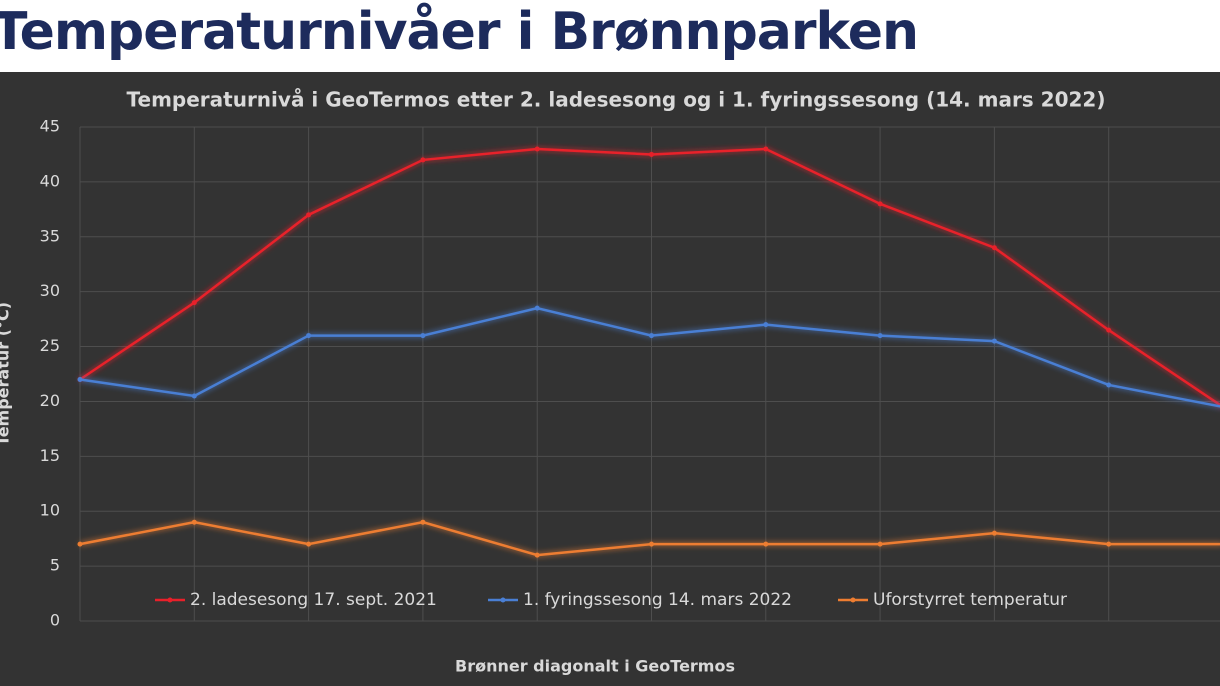 The height and width of the screenshot is (686, 1220). Describe the element at coordinates (50, 455) in the screenshot. I see `y-tick-label: 15` at that location.